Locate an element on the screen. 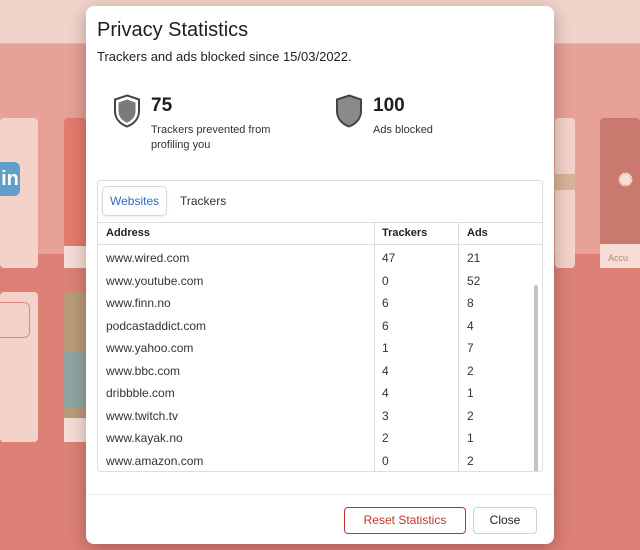 The height and width of the screenshot is (550, 640). cell-address: www.finn.no is located at coordinates (138, 303).